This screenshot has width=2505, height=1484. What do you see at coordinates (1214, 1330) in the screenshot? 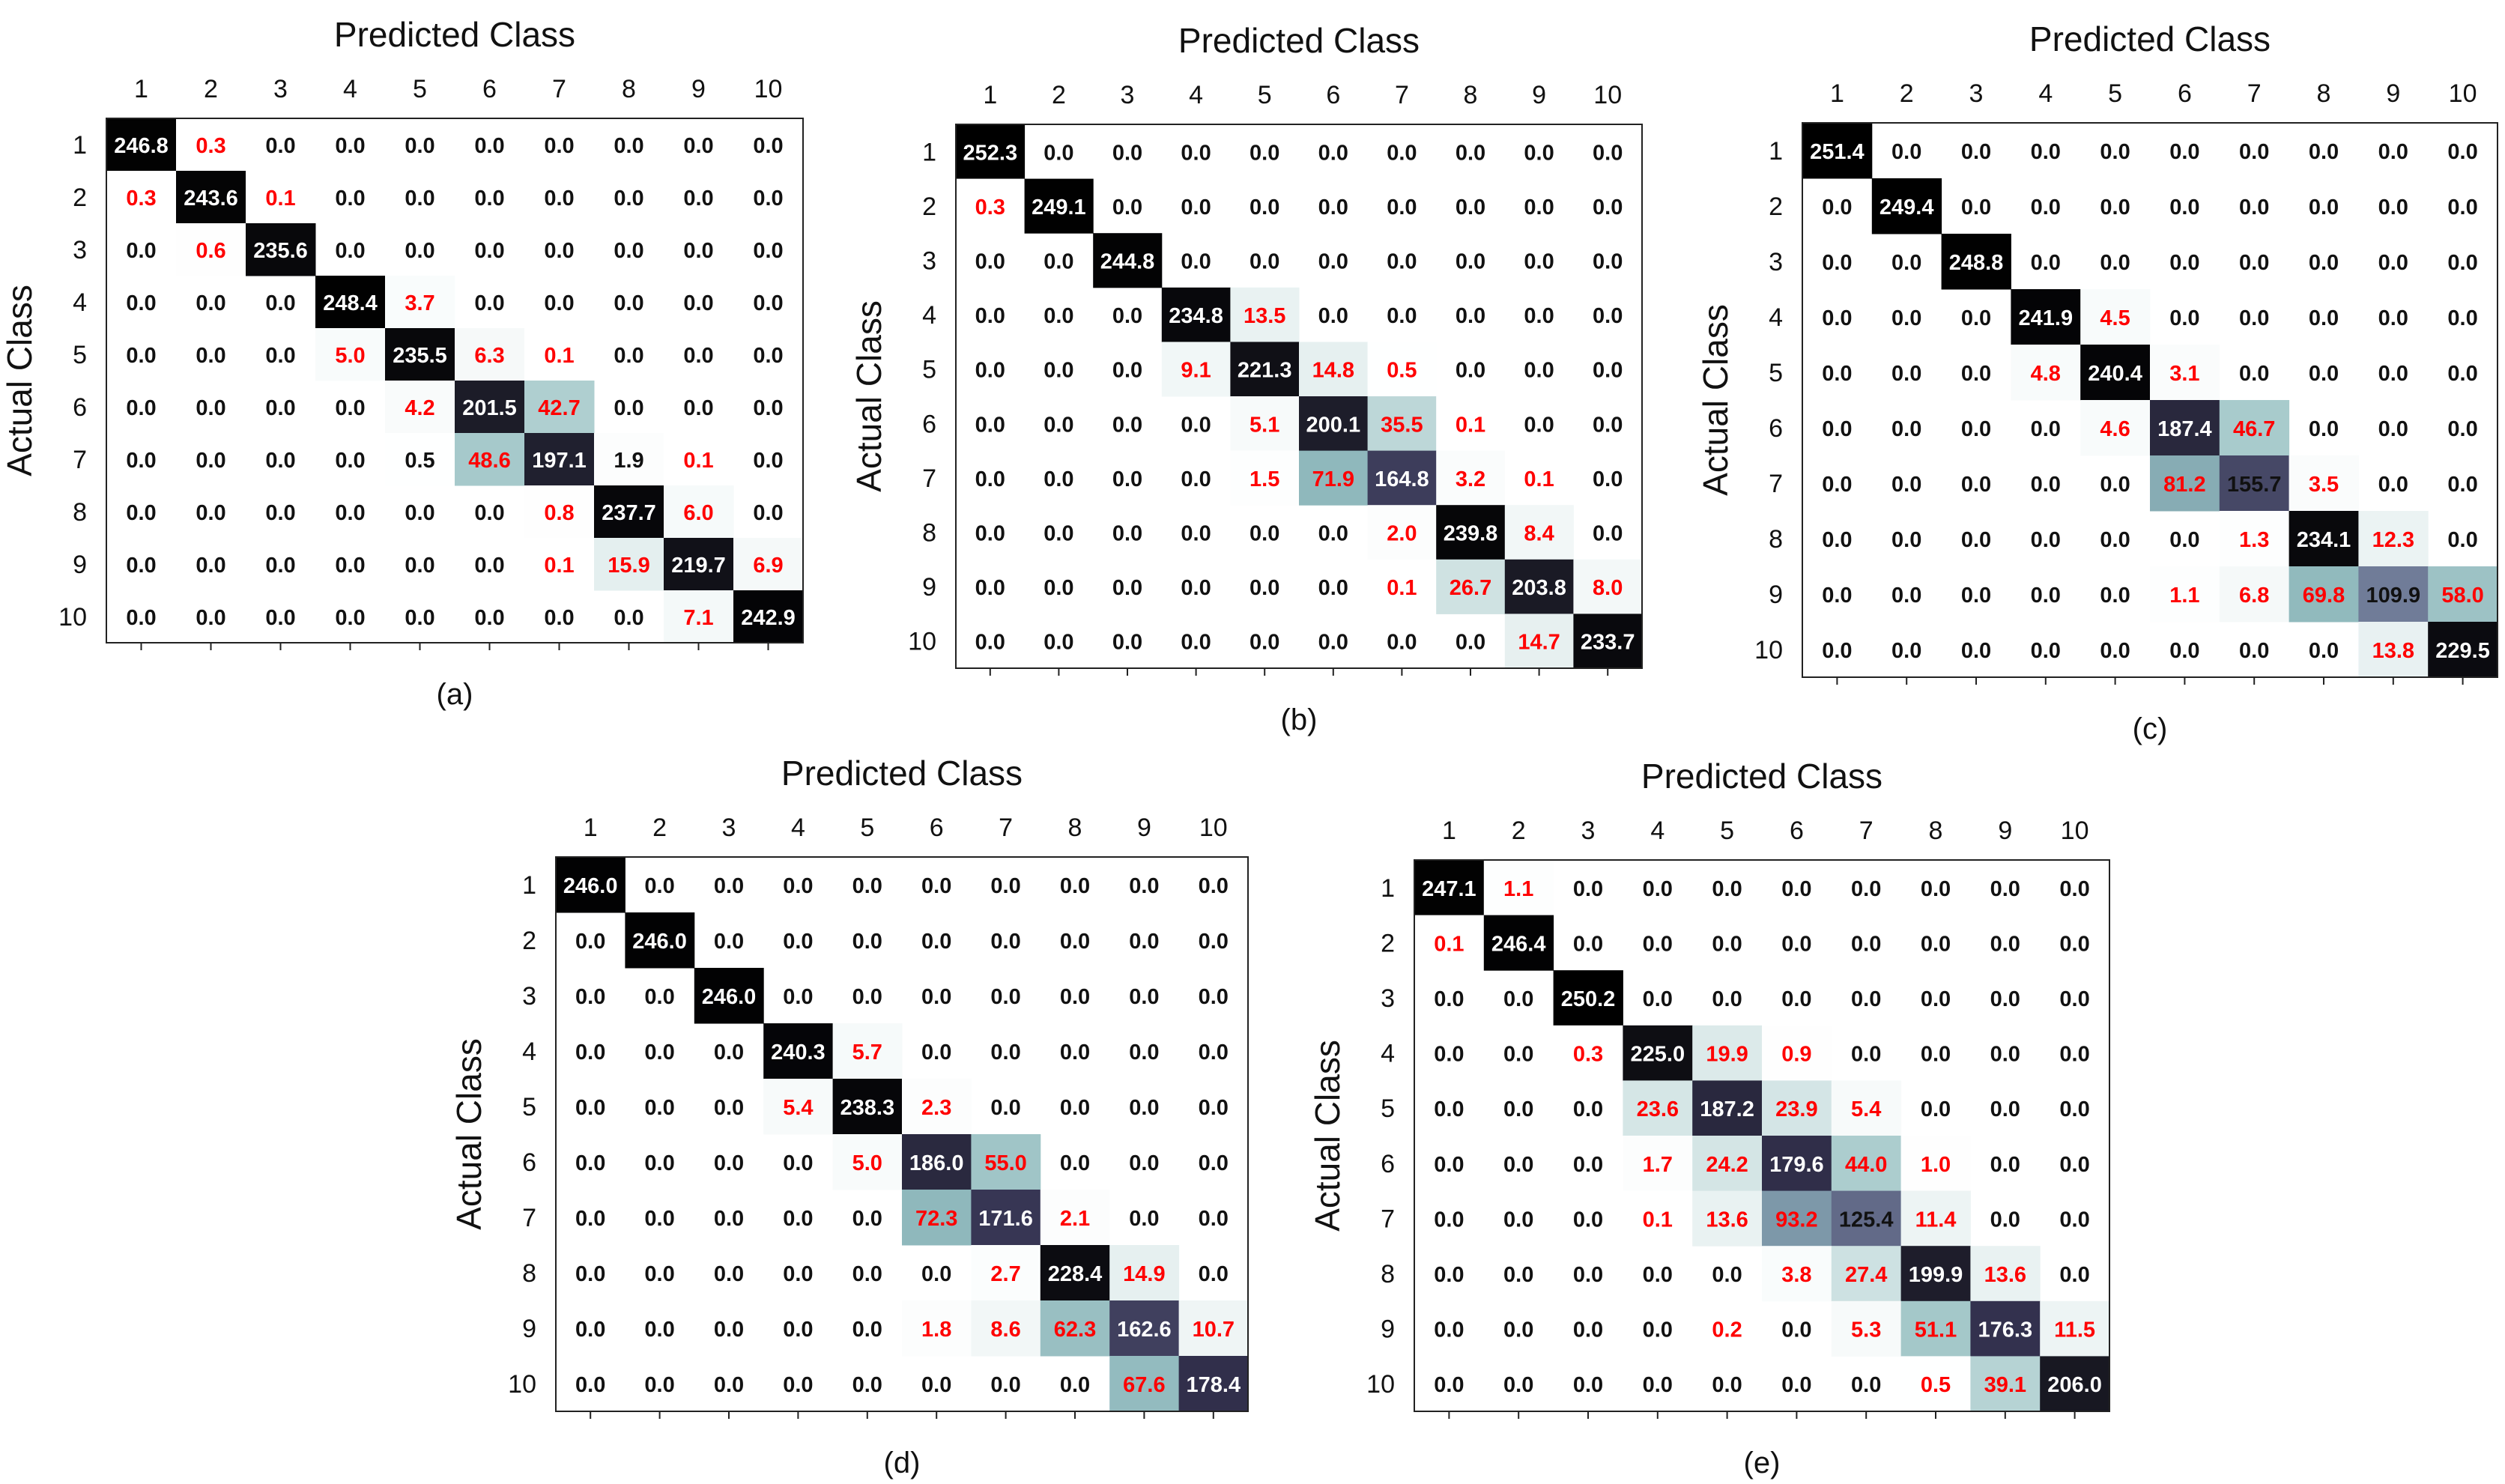
I see `cell-value-label: 10.7` at bounding box center [1214, 1330].